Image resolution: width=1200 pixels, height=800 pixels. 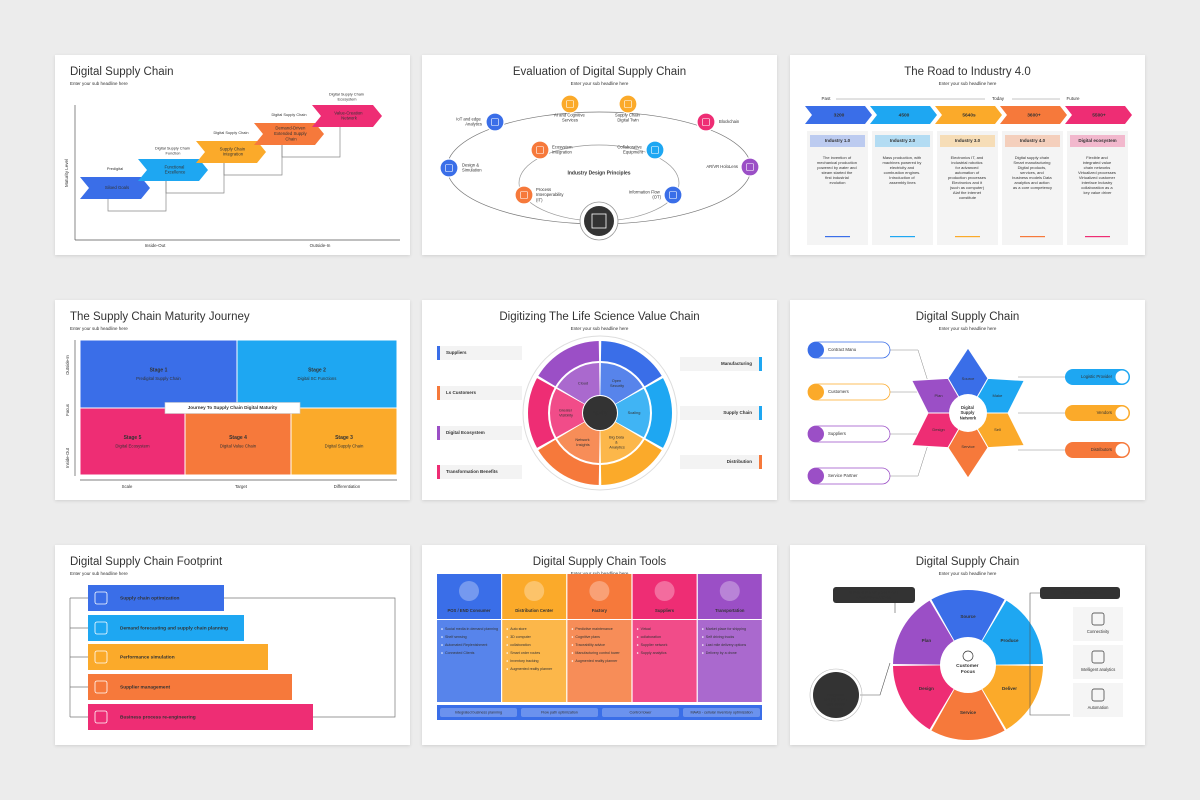 I want to click on axis-label: Focus, so click(x=67, y=410).